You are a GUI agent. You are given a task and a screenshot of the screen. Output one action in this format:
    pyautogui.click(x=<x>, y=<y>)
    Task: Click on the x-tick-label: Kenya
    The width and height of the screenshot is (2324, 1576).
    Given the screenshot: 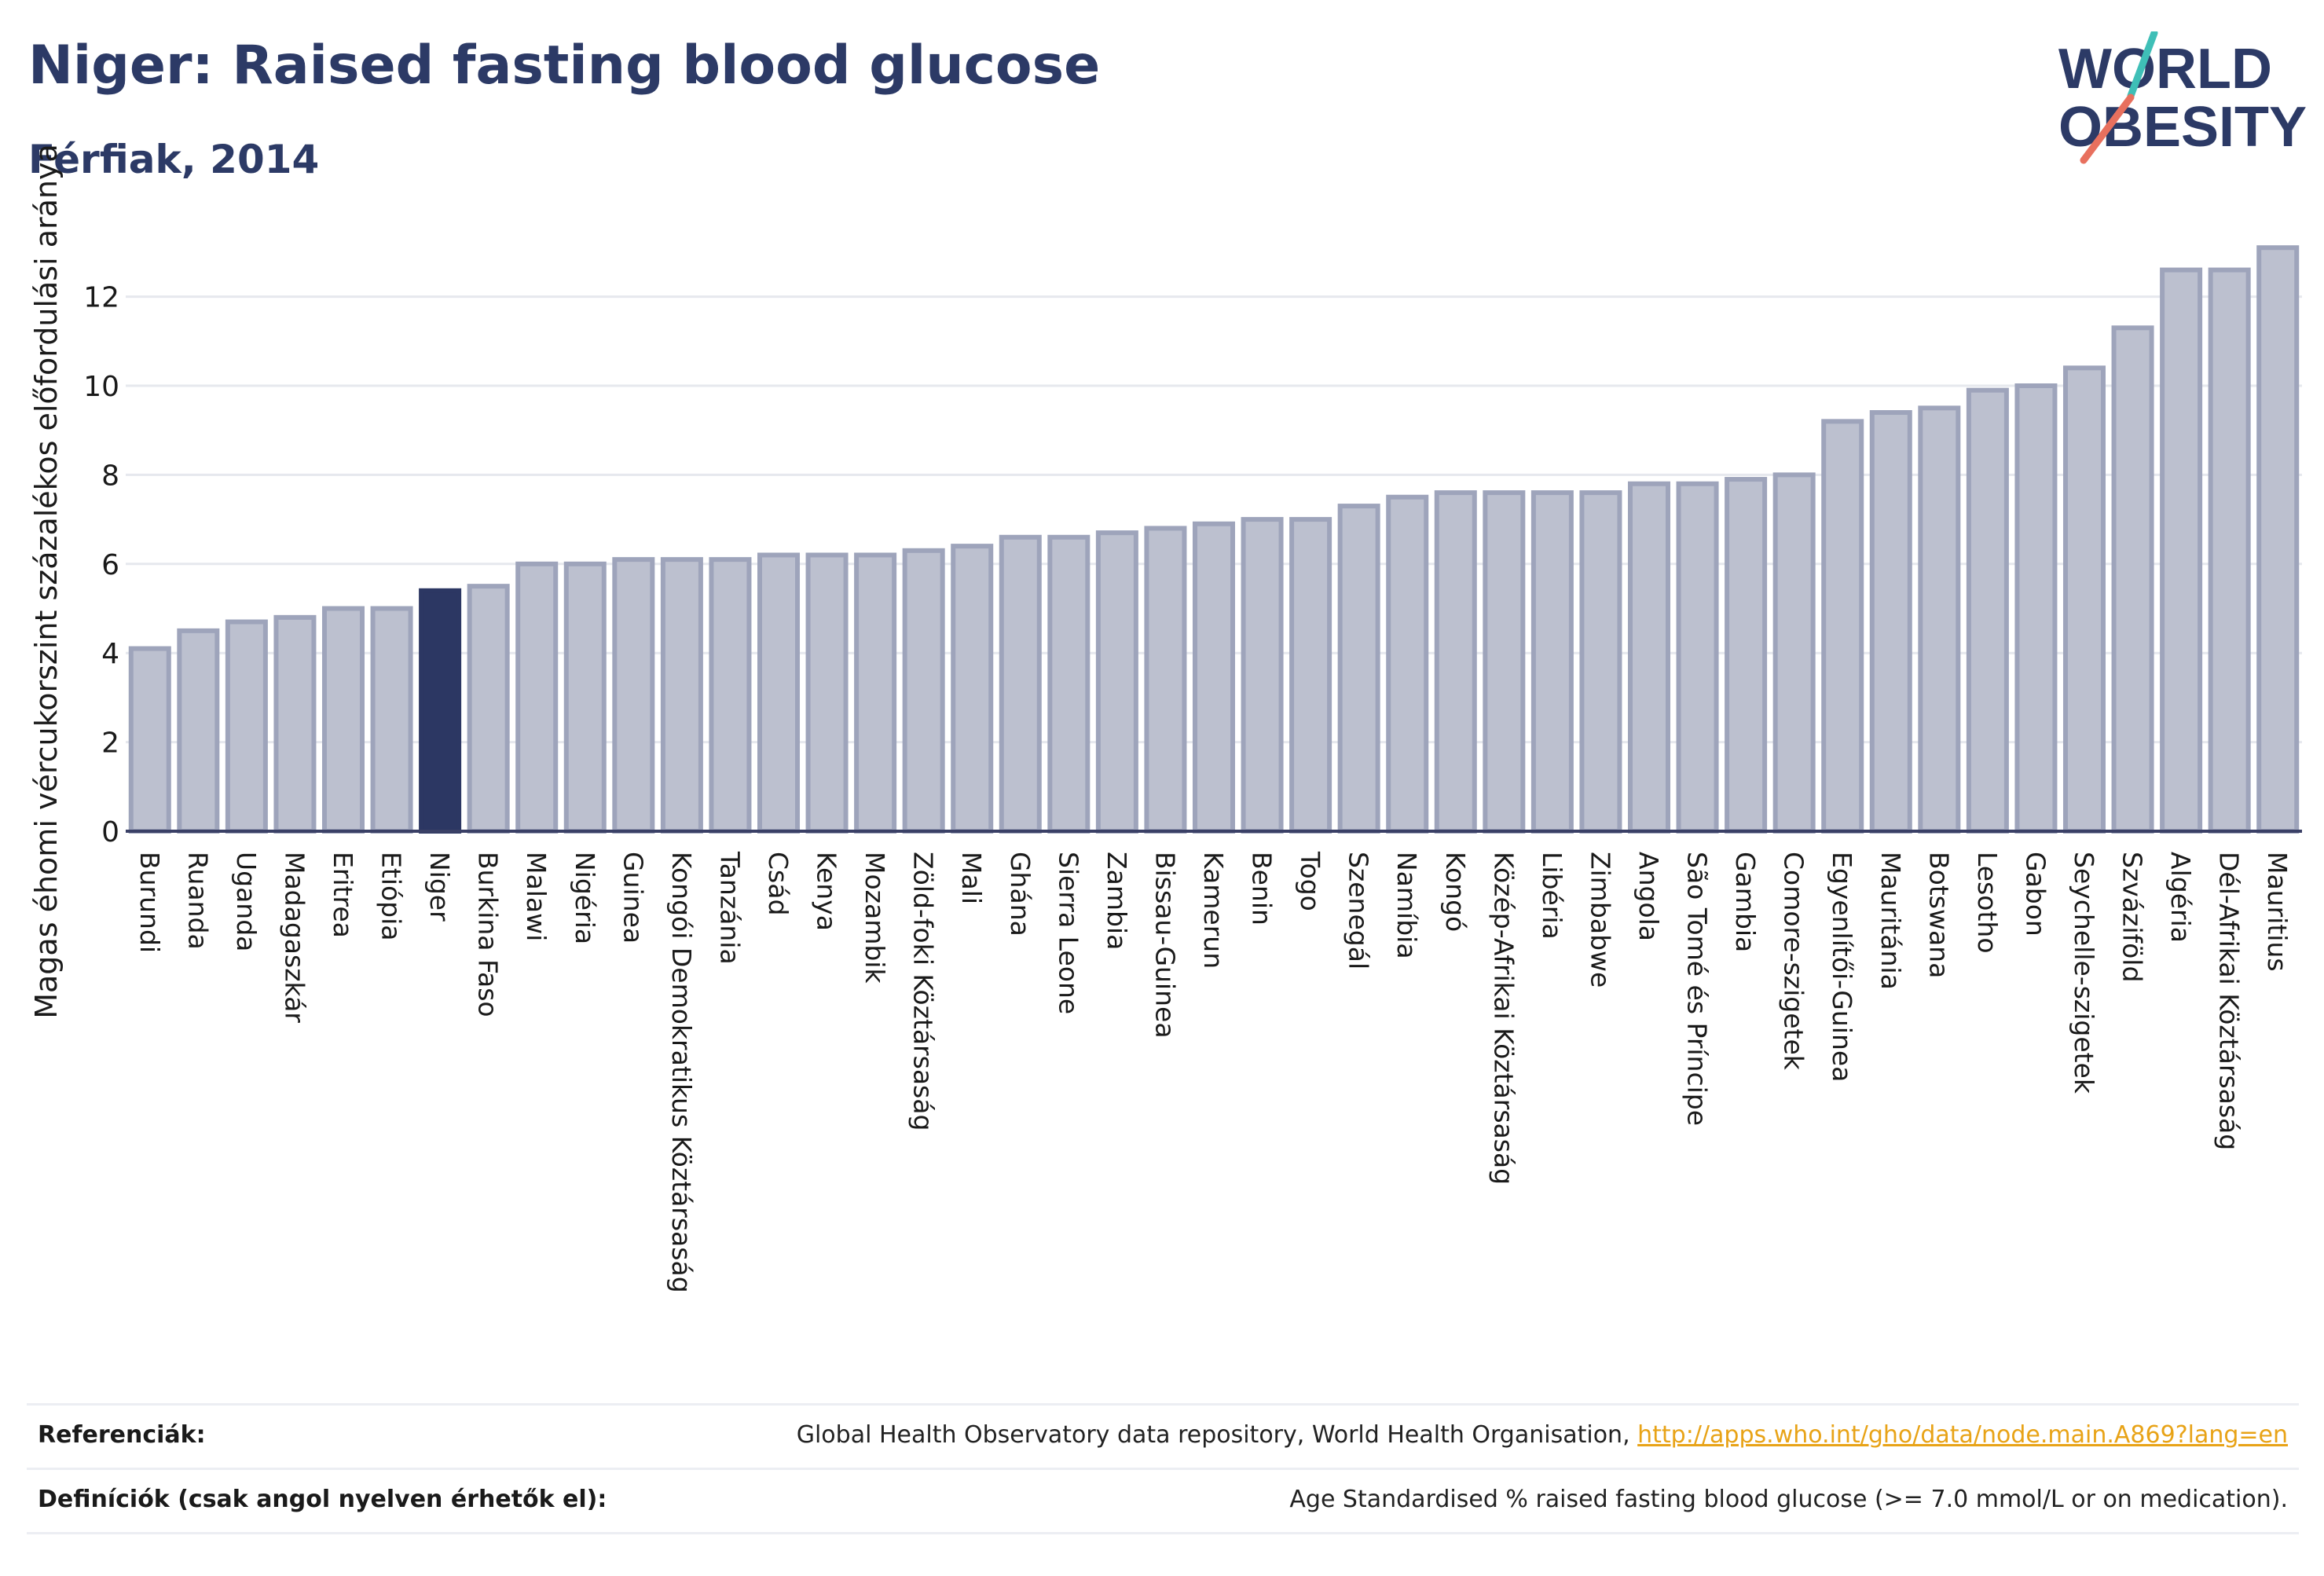 What is the action you would take?
    pyautogui.click(x=827, y=891)
    